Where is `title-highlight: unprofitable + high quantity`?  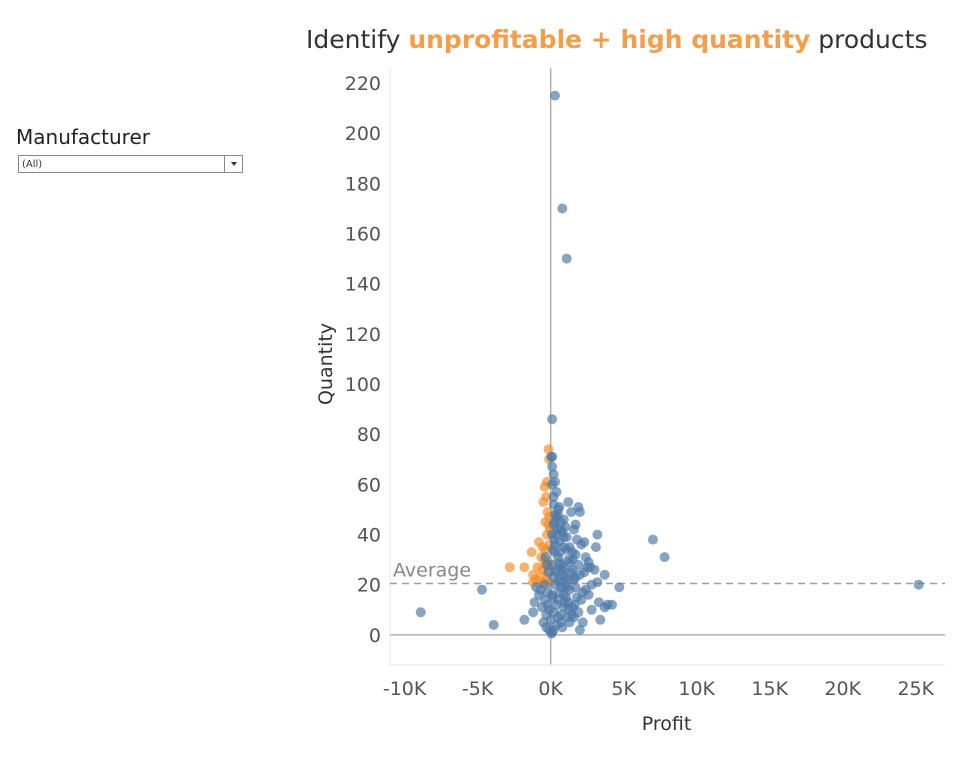
title-highlight: unprofitable + high quantity is located at coordinates (609, 39).